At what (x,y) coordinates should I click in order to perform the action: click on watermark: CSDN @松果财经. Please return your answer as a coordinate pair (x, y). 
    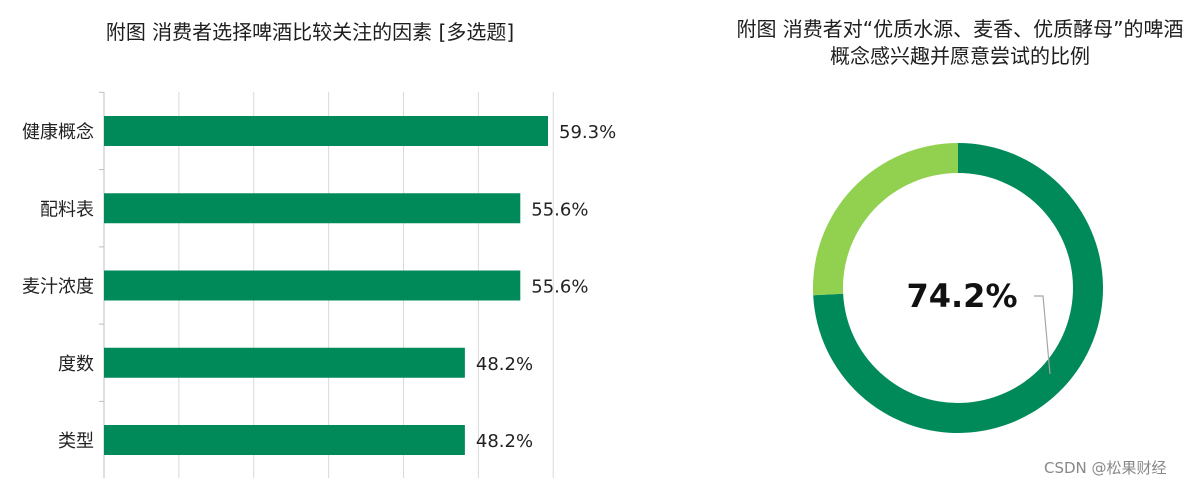
    Looking at the image, I should click on (1105, 468).